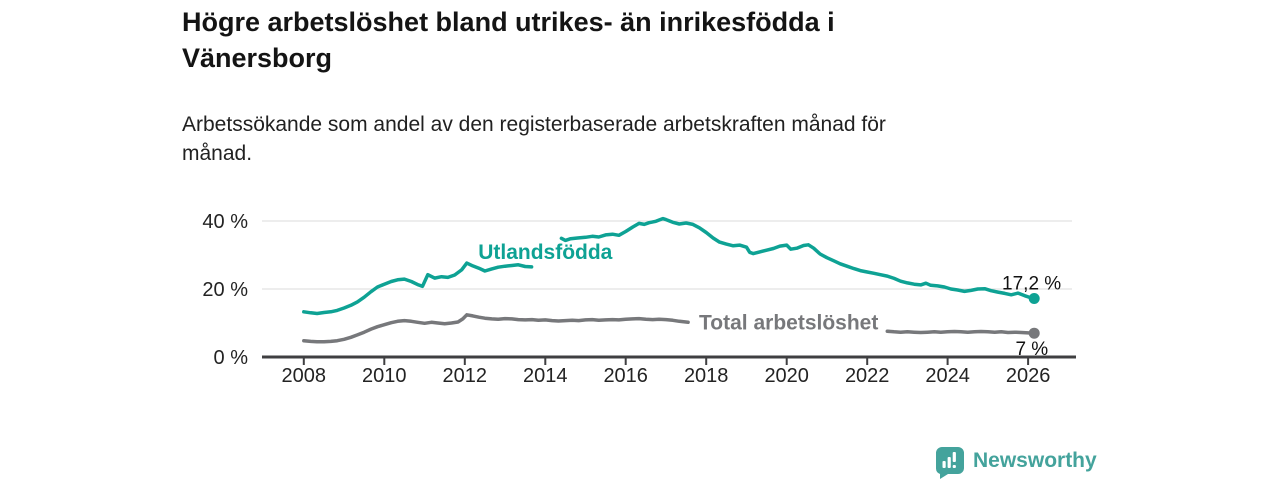 The image size is (1280, 480). I want to click on newsworthy-branding: Newsworthy, so click(1016, 463).